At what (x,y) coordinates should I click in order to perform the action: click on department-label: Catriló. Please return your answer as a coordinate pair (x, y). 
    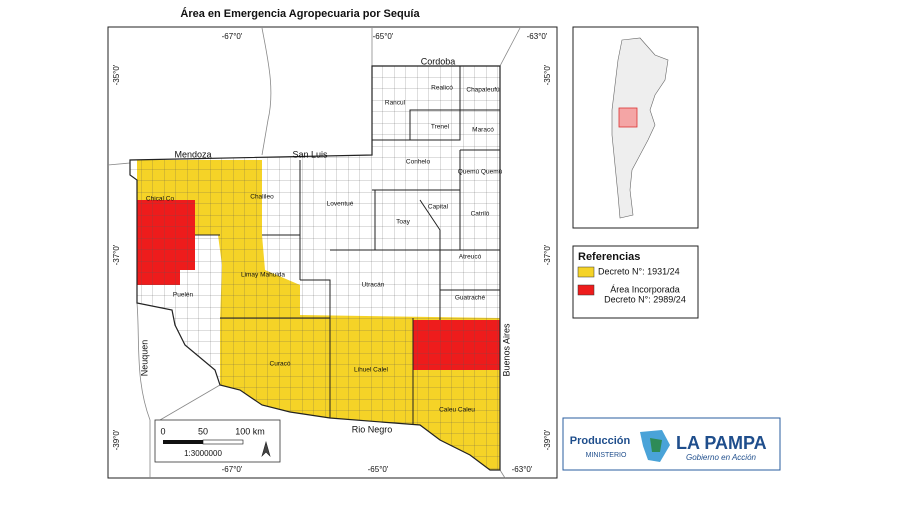
    Looking at the image, I should click on (480, 214).